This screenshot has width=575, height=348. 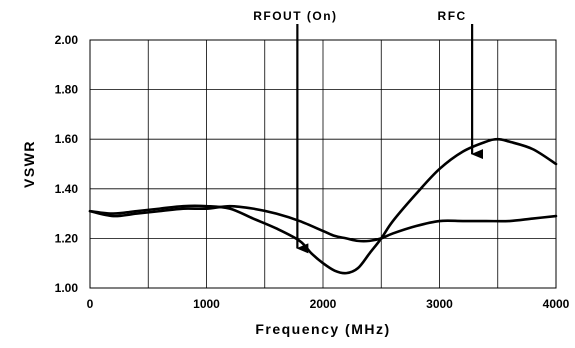 I want to click on y-tick-label: 1.20, so click(x=67, y=238).